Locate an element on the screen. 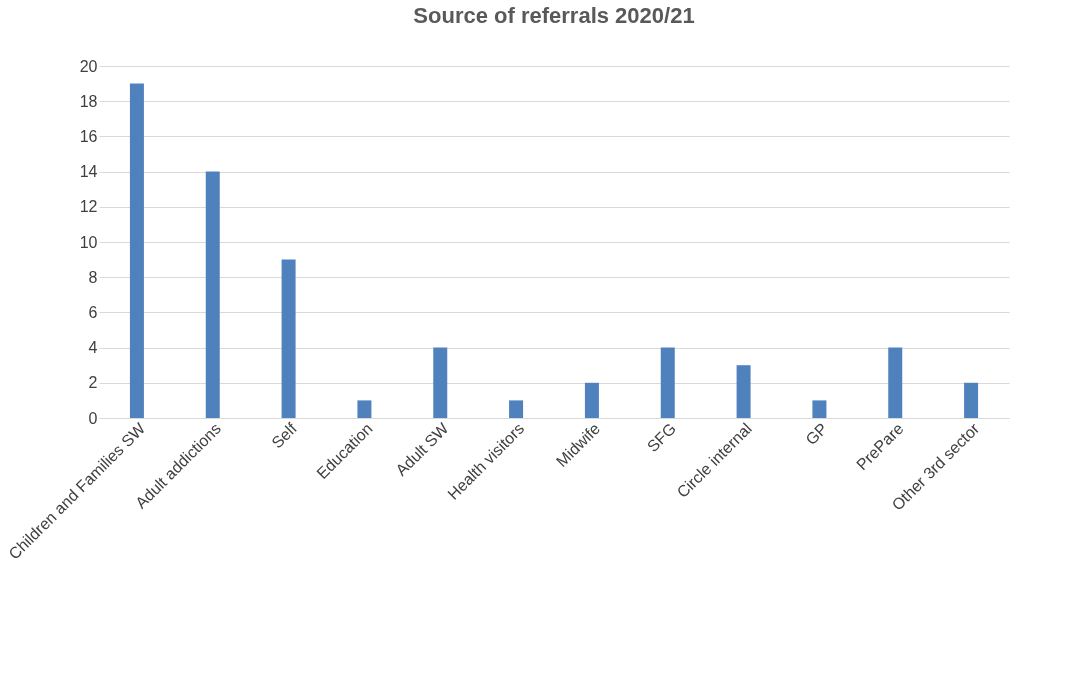 The width and height of the screenshot is (1078, 680). y-tick-label: 4 is located at coordinates (93, 348).